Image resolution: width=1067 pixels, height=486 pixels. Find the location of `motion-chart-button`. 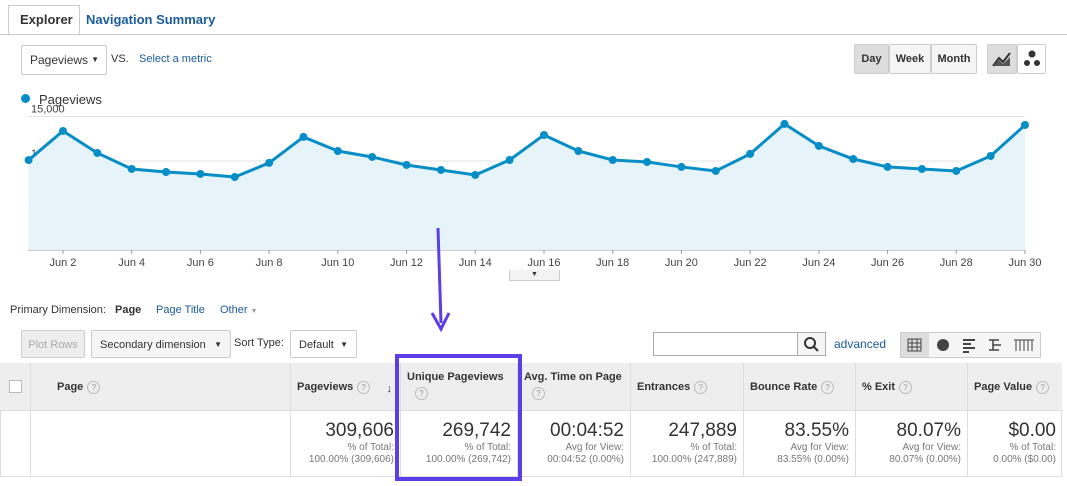

motion-chart-button is located at coordinates (1031, 59).